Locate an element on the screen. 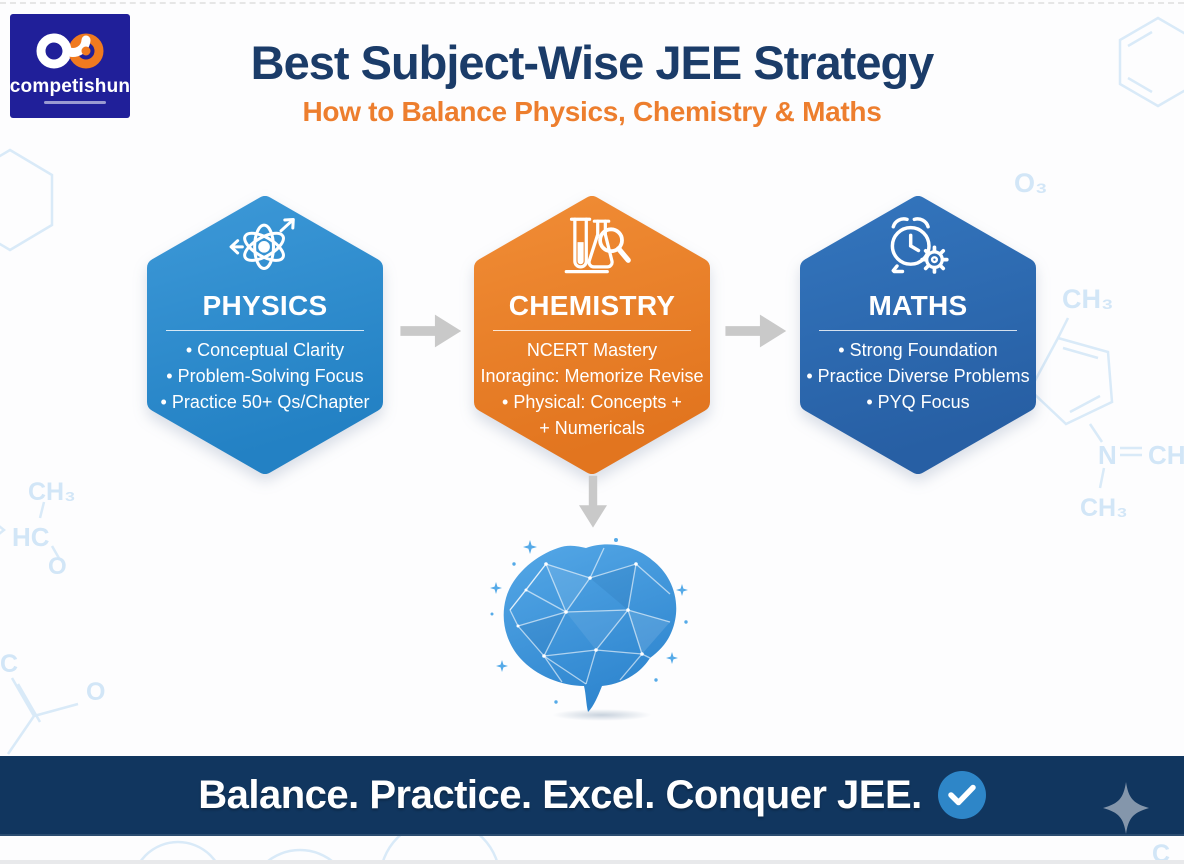 The width and height of the screenshot is (1184, 864). atom-icon is located at coordinates (262, 244).